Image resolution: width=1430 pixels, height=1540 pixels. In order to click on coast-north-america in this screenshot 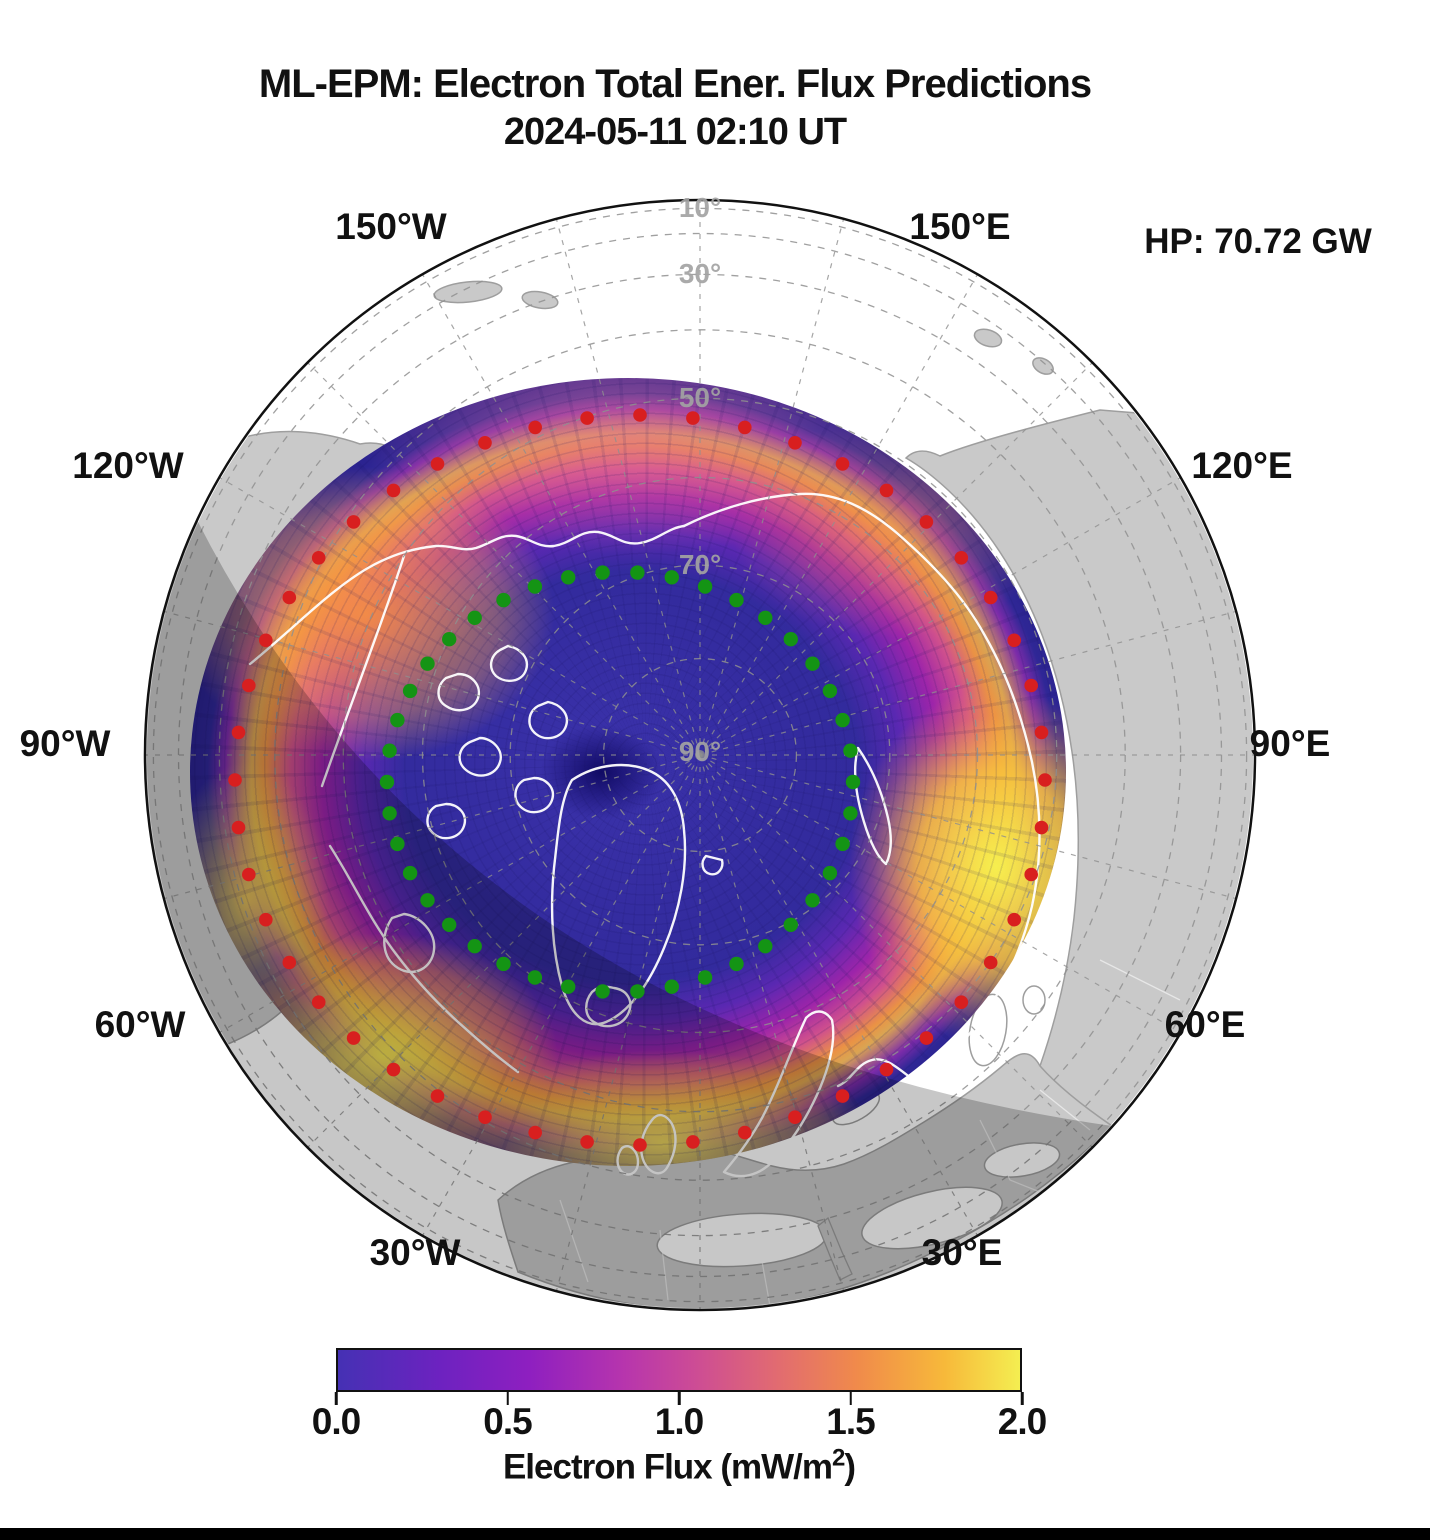, I will do `click(467, 595)`.